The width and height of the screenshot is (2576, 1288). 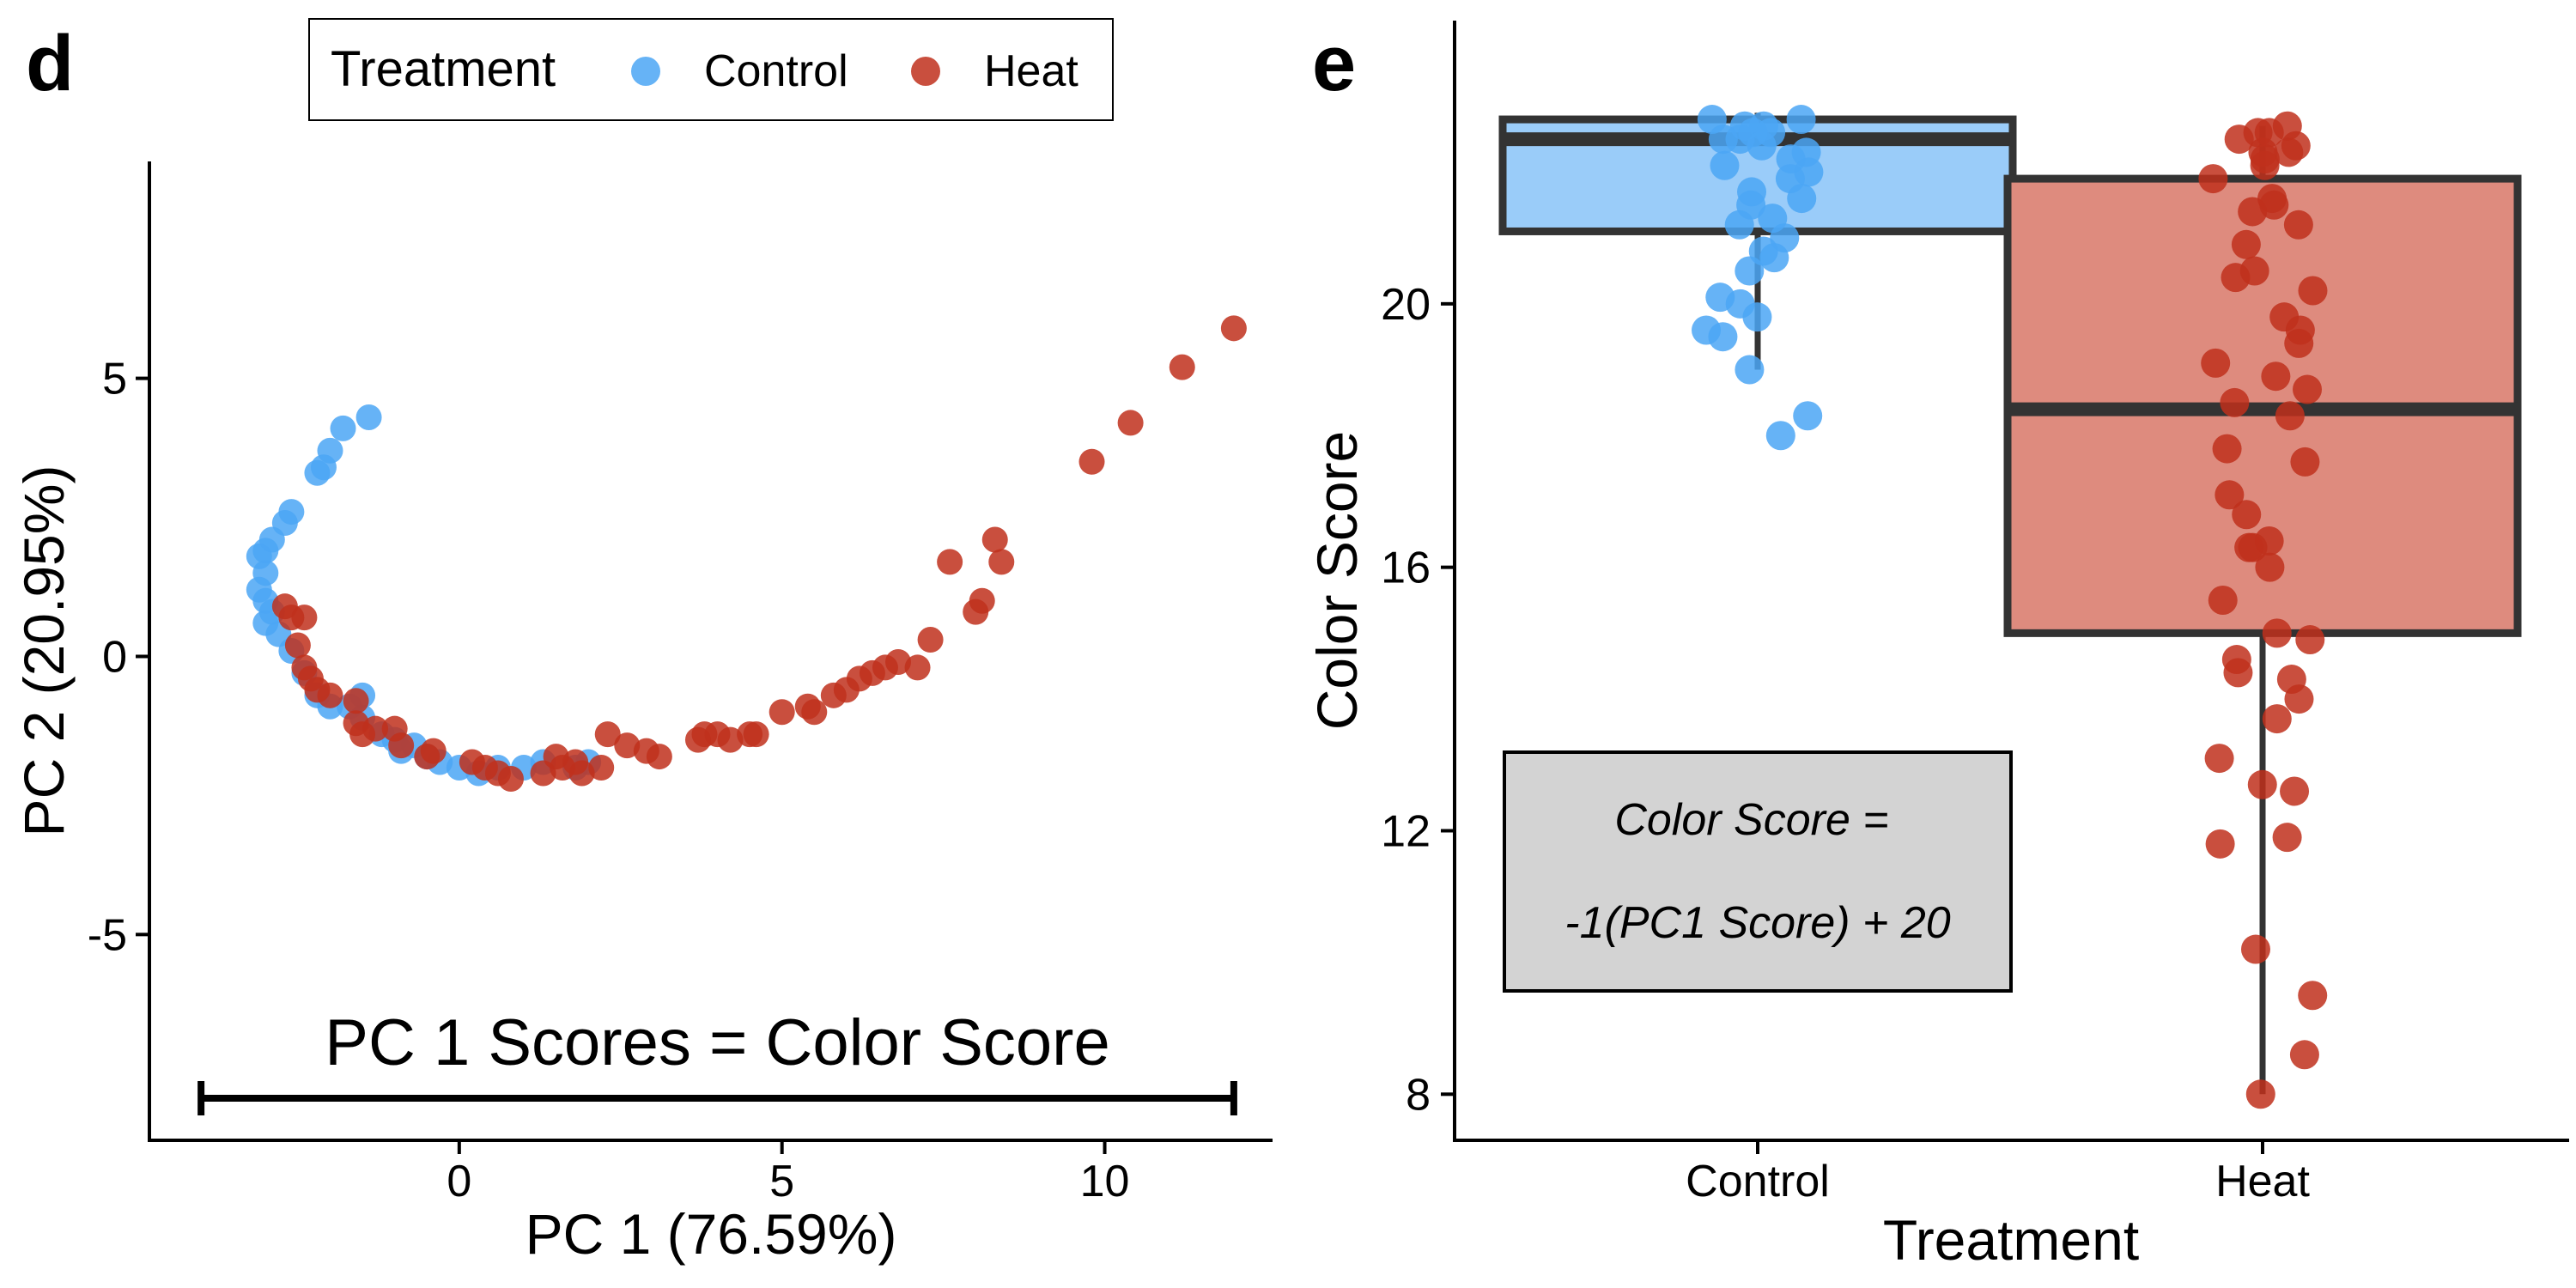 I want to click on panel-label-e: e, so click(x=1334, y=64).